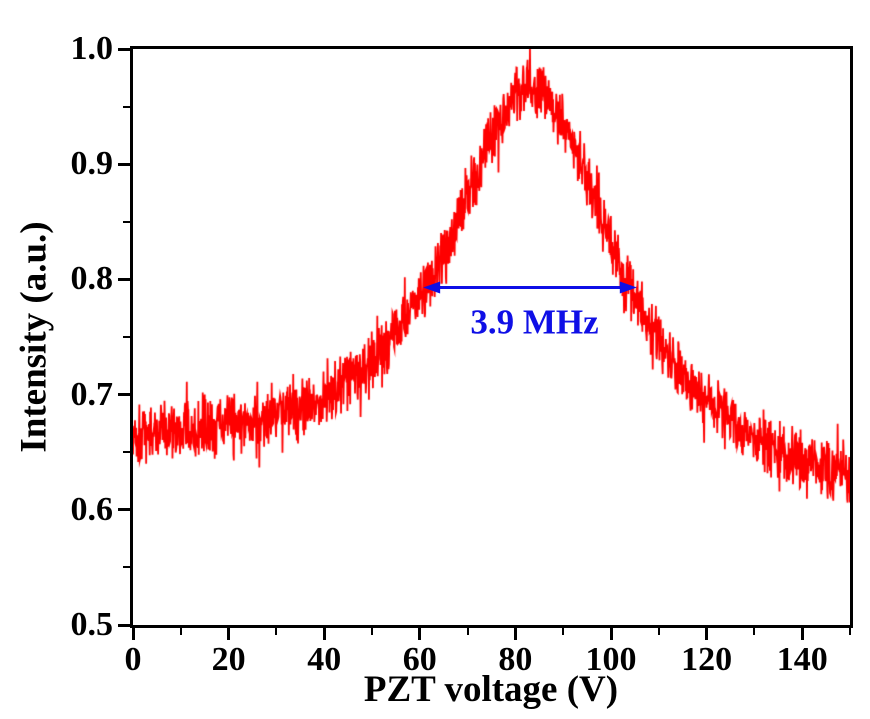  I want to click on x-tick-label: 80, so click(515, 659).